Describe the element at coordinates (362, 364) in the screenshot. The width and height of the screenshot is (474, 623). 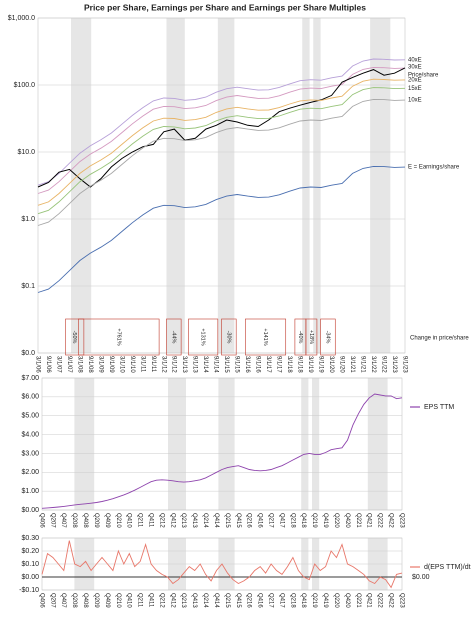
I see `x-tick-label: 9/1/21` at that location.